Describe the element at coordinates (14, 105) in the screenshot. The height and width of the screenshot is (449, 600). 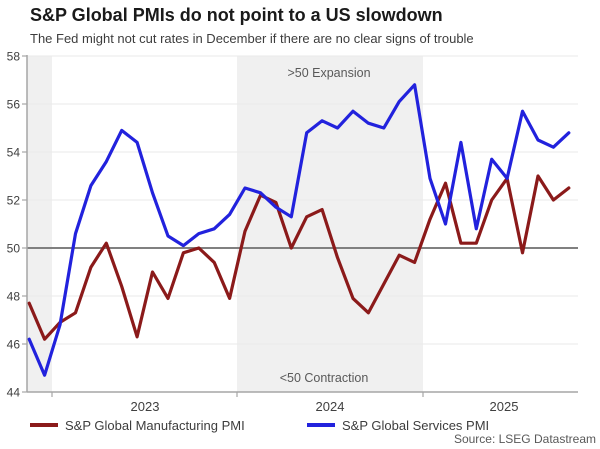
I see `y-tick-label: 56` at that location.